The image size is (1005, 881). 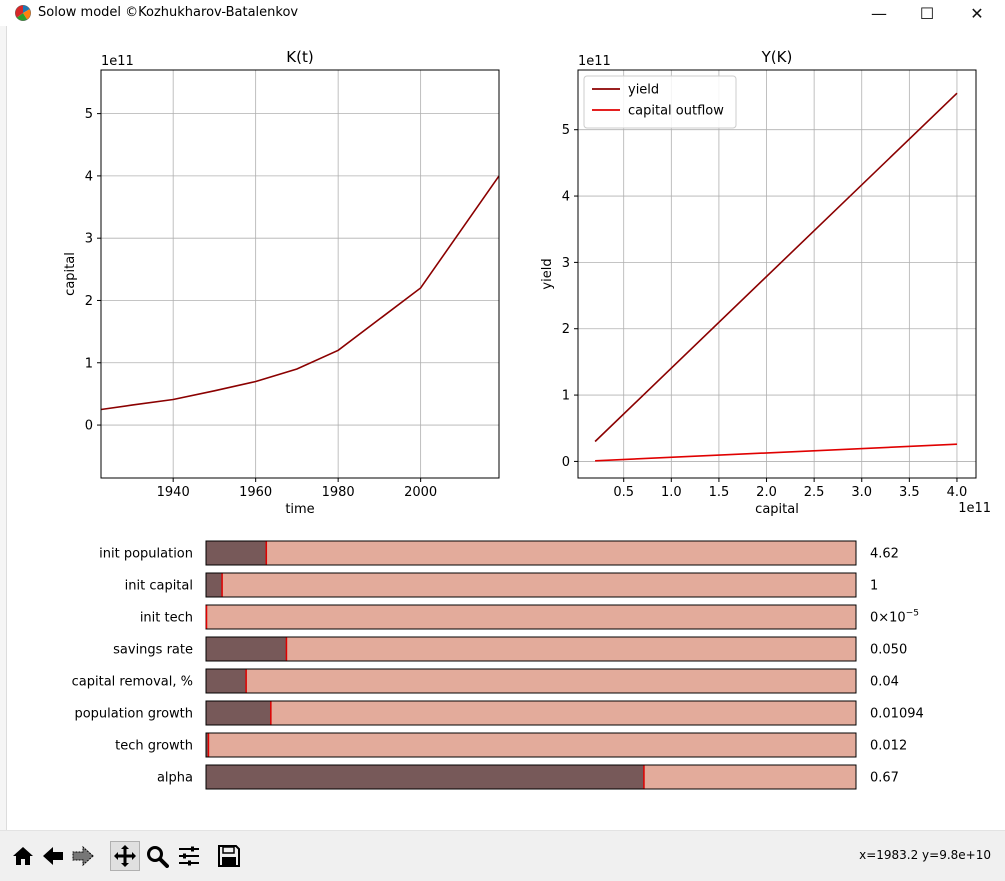 What do you see at coordinates (189, 856) in the screenshot?
I see `configure-subplots-button` at bounding box center [189, 856].